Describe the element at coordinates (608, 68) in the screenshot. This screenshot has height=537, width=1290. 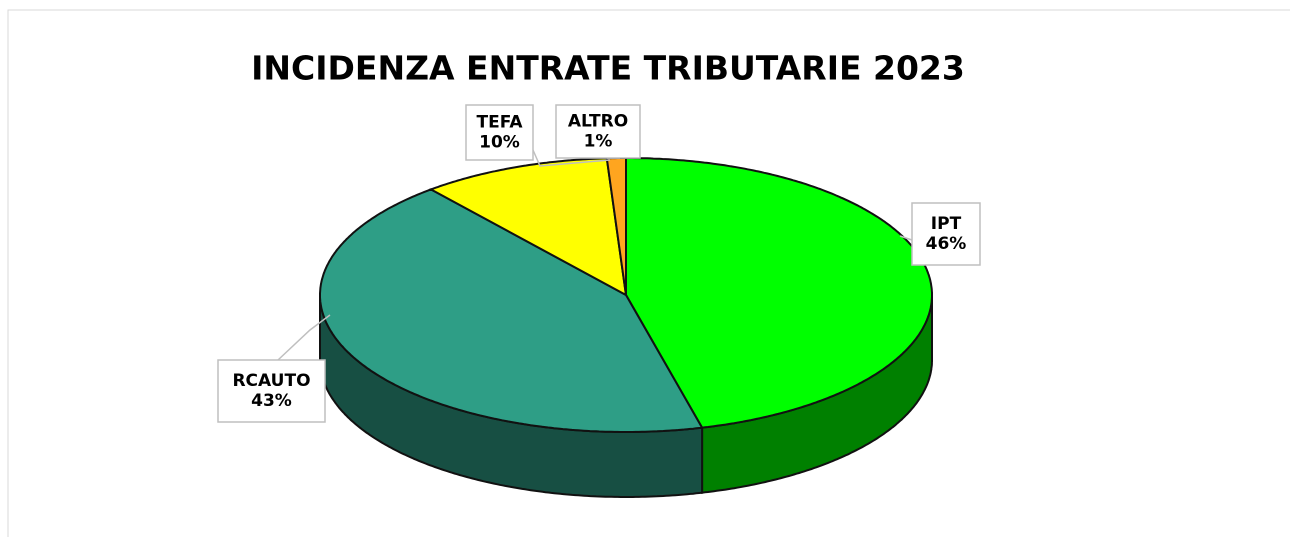
I see `chart-title: INCIDENZA ENTRATE TRIBUTARIE 2023` at that location.